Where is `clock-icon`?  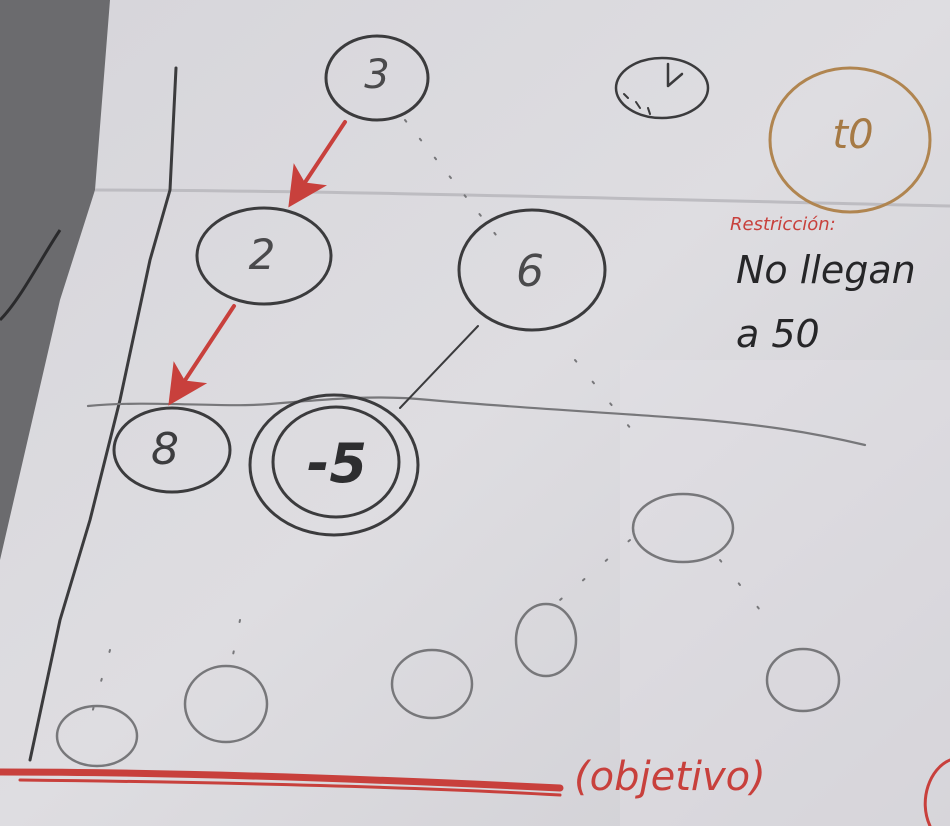 clock-icon is located at coordinates (662, 88).